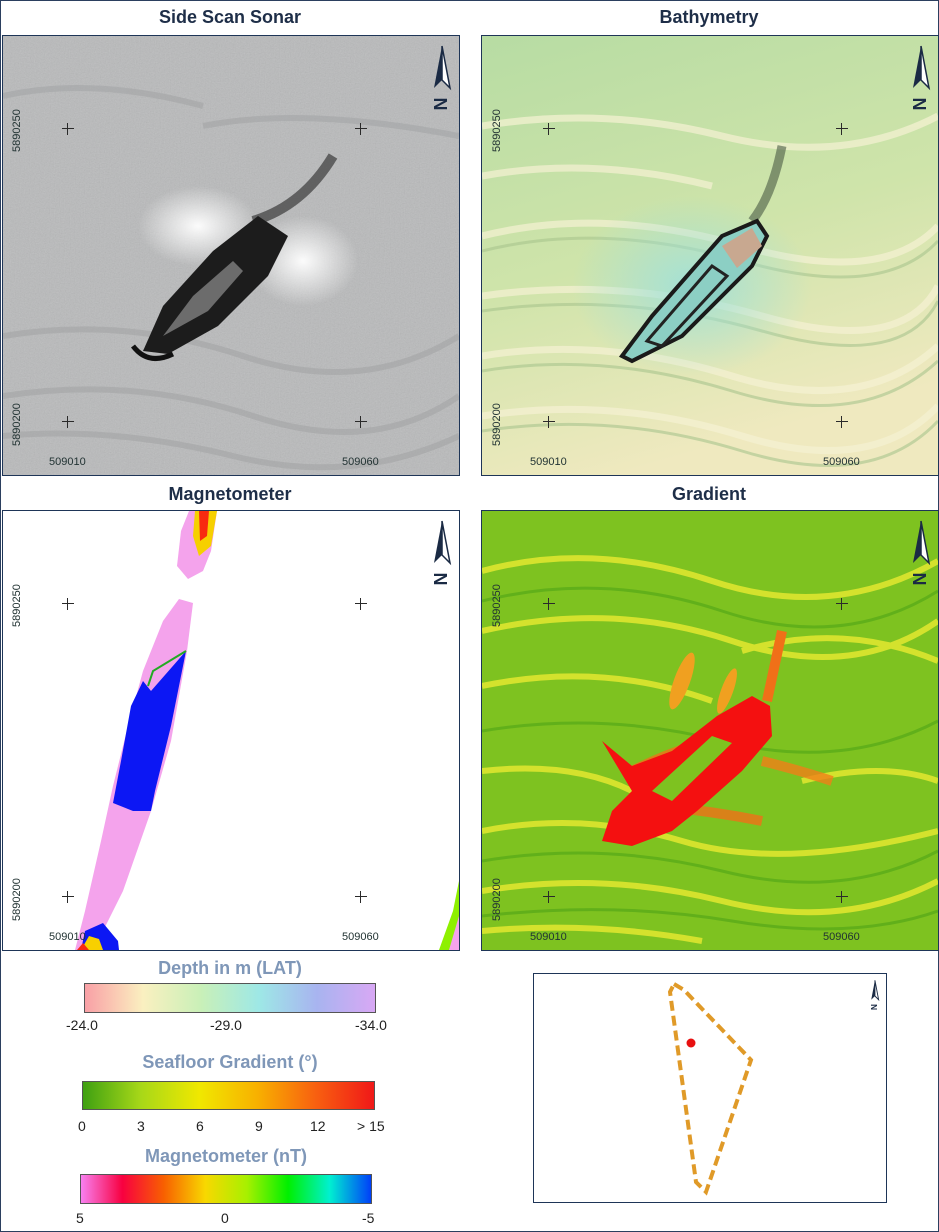  I want to click on depth-tick: -29.0, so click(226, 1025).